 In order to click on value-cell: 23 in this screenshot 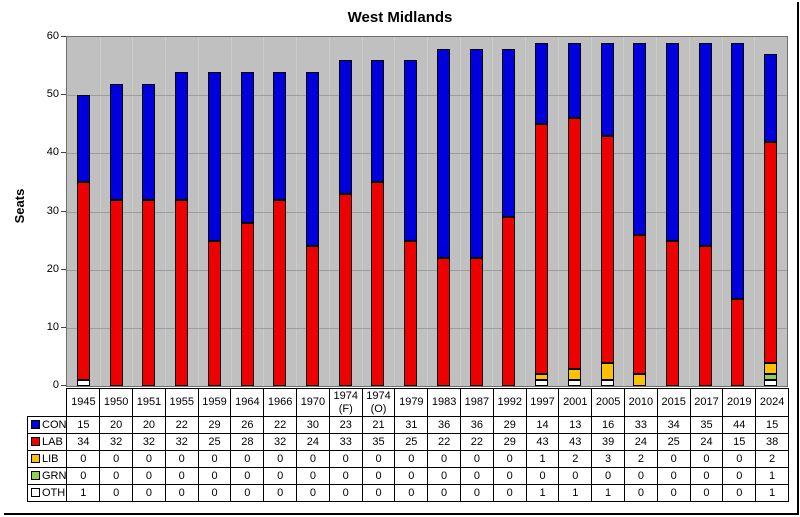, I will do `click(345, 425)`.